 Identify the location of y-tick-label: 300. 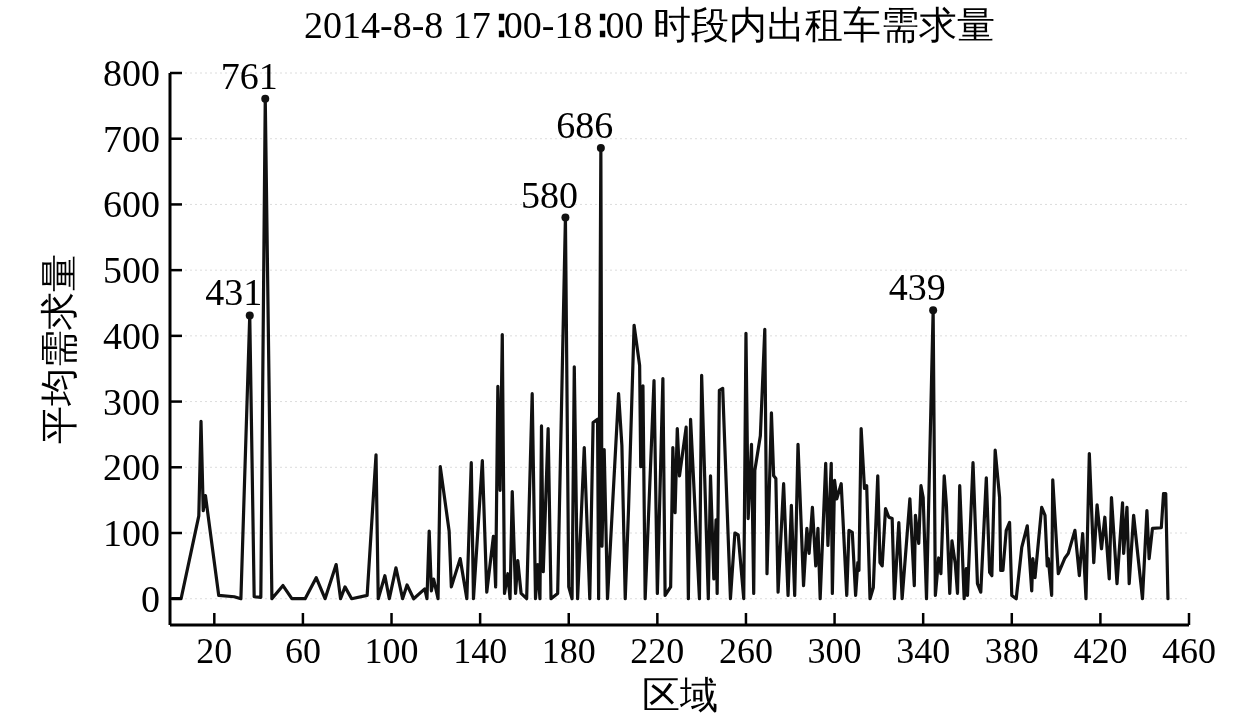
(131, 401).